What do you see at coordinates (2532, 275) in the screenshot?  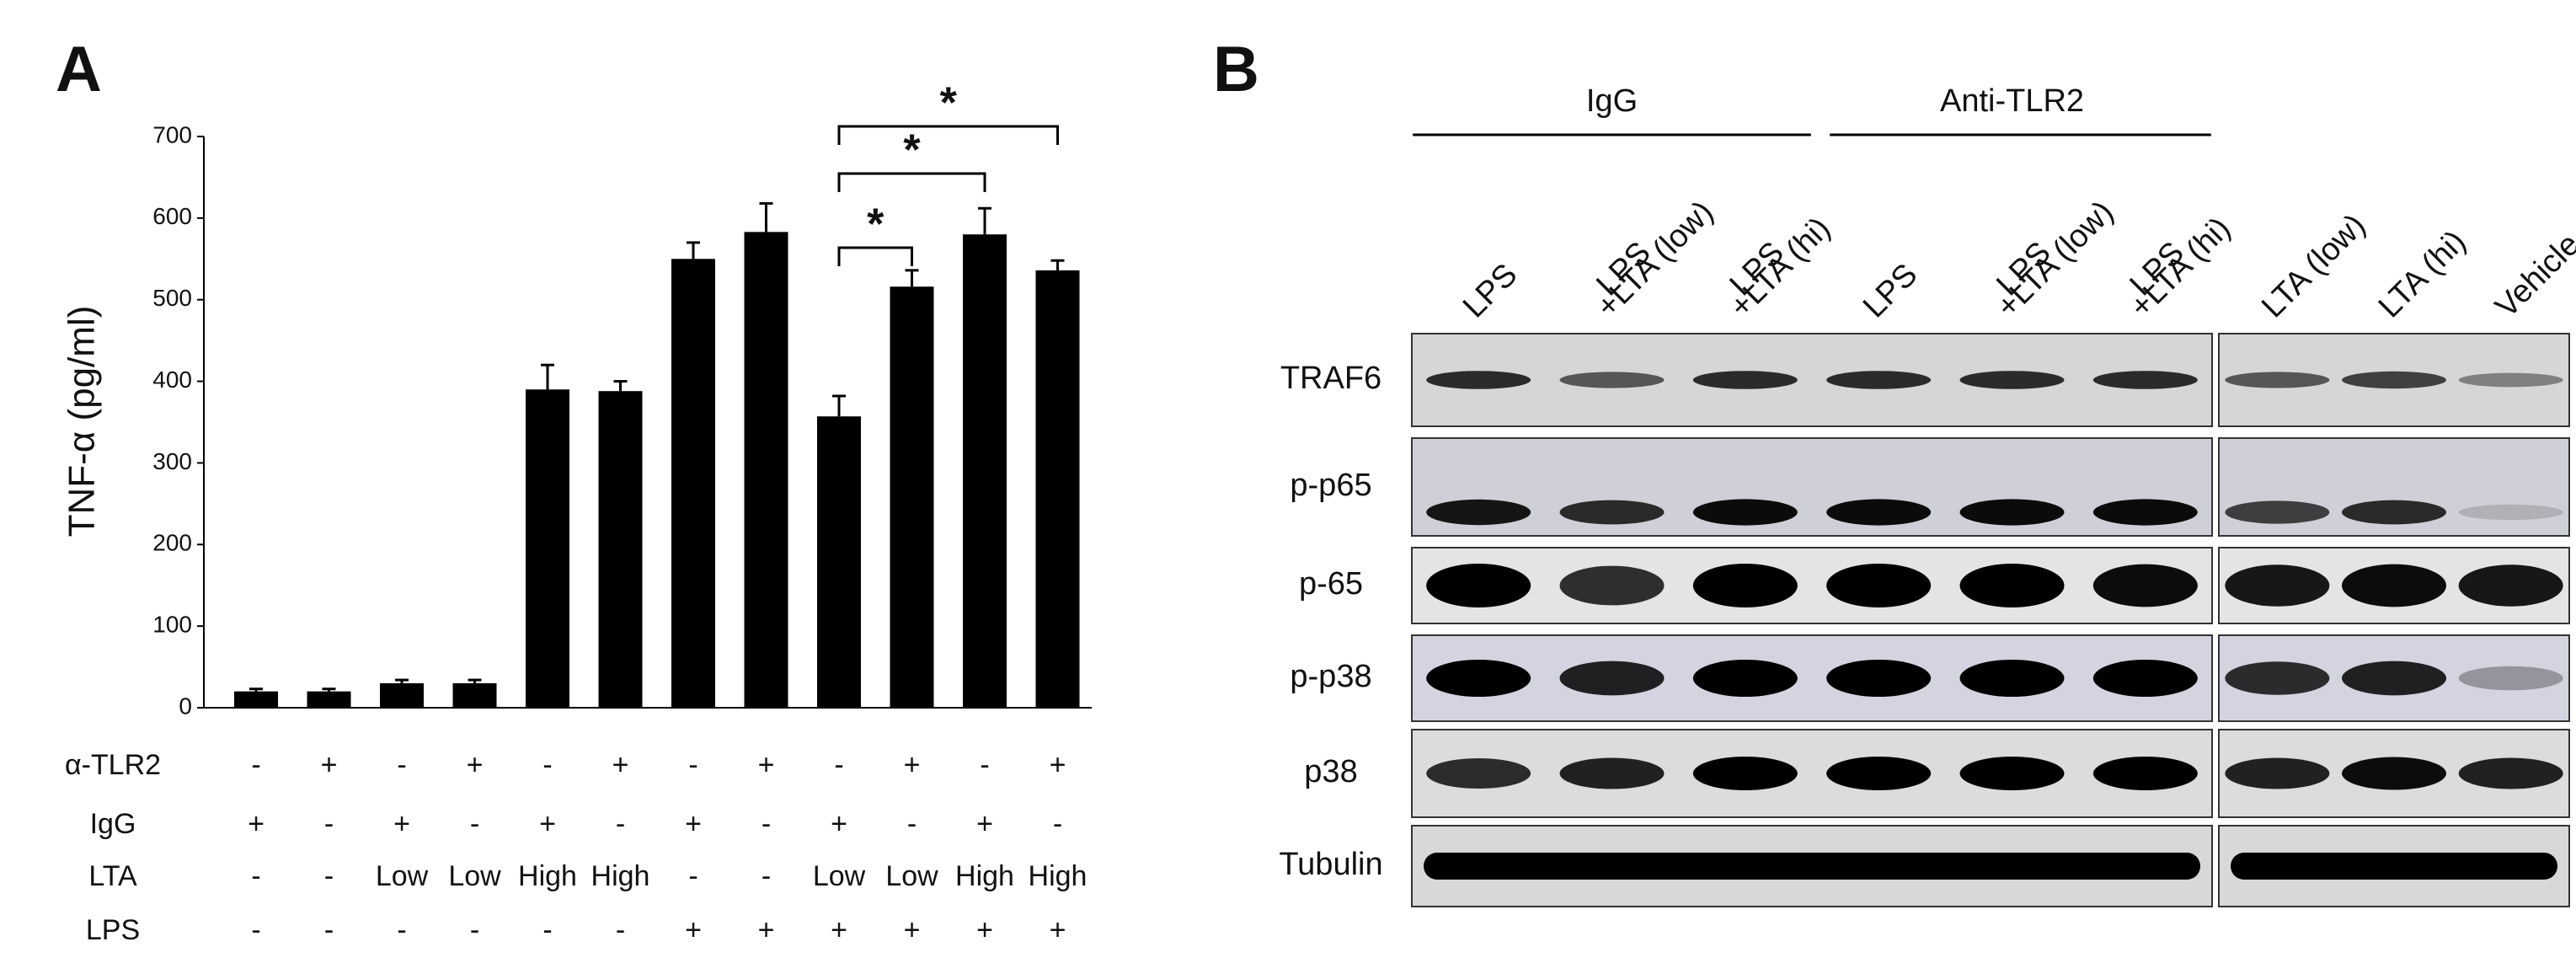 I see `lane-label: Vehicle` at bounding box center [2532, 275].